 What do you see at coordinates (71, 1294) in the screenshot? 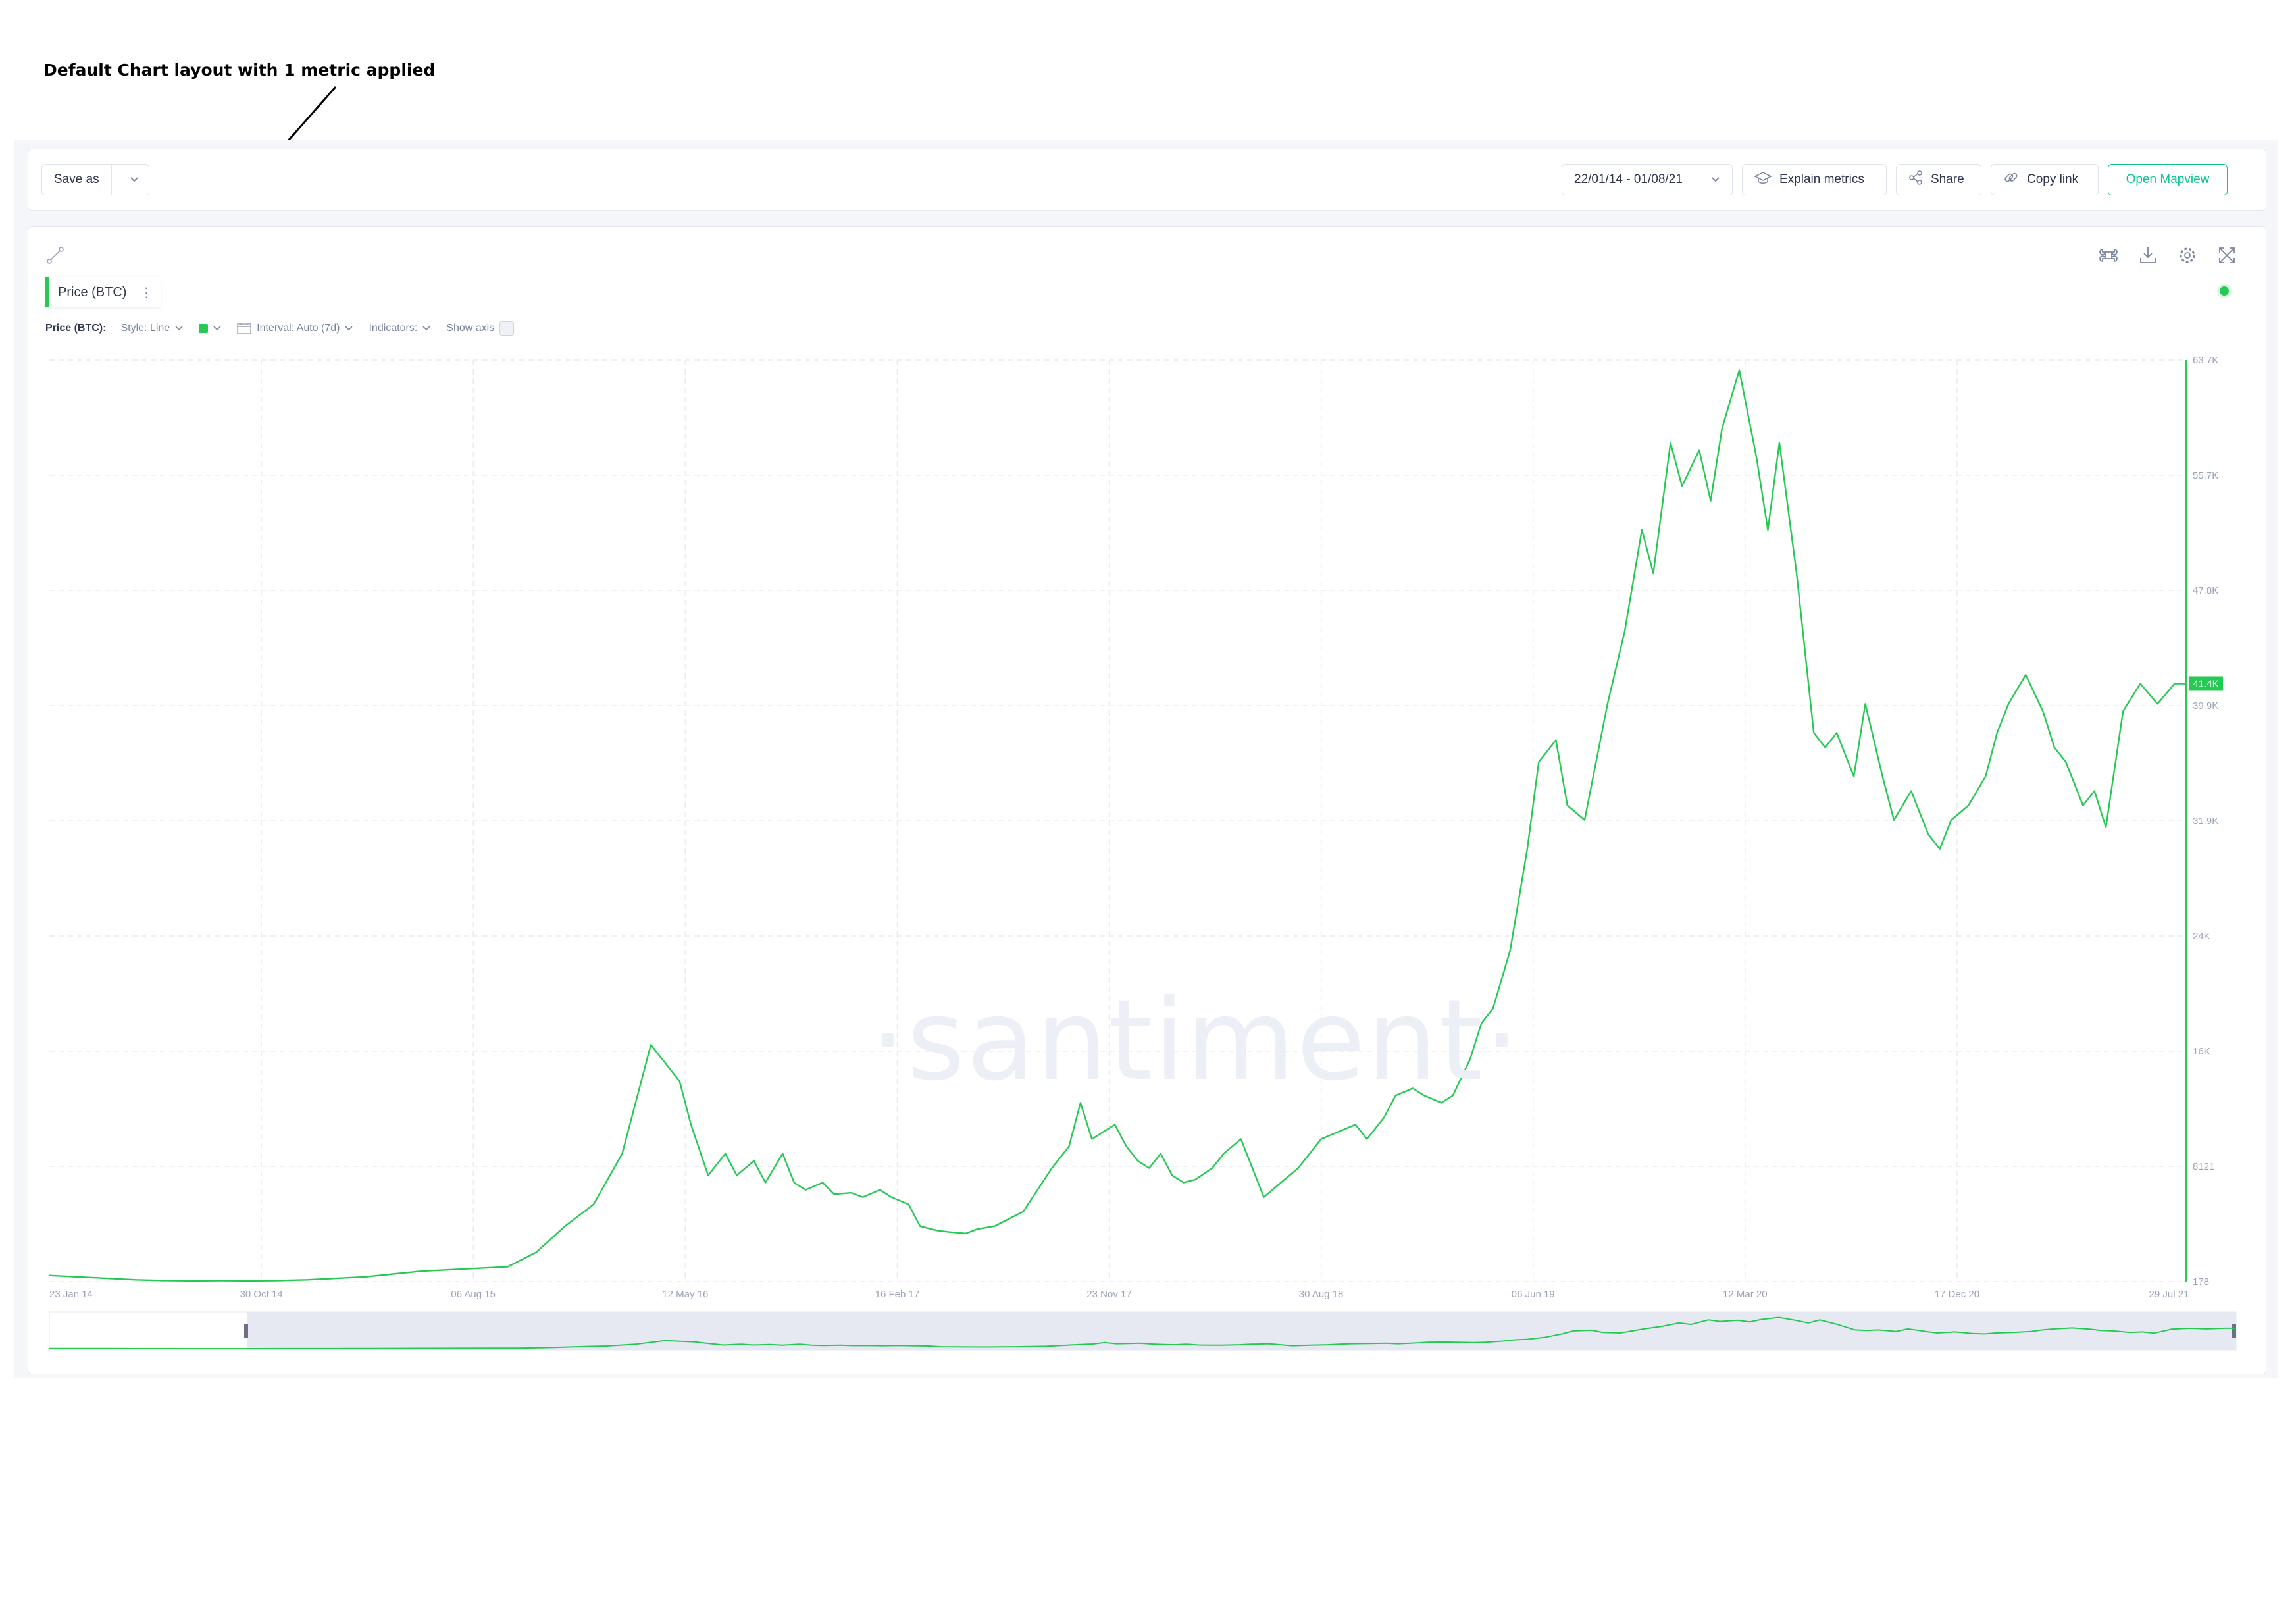
I see `x-tick-label: 23 Jan 14` at bounding box center [71, 1294].